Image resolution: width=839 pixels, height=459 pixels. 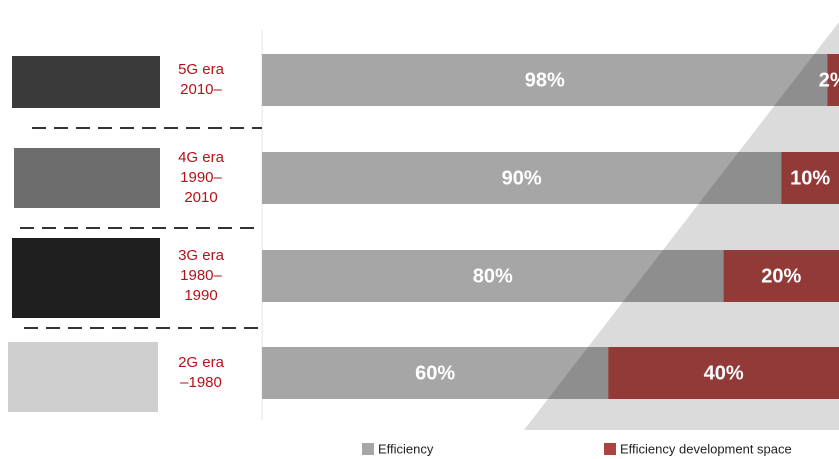 What do you see at coordinates (201, 89) in the screenshot?
I see `era-label: 2010–` at bounding box center [201, 89].